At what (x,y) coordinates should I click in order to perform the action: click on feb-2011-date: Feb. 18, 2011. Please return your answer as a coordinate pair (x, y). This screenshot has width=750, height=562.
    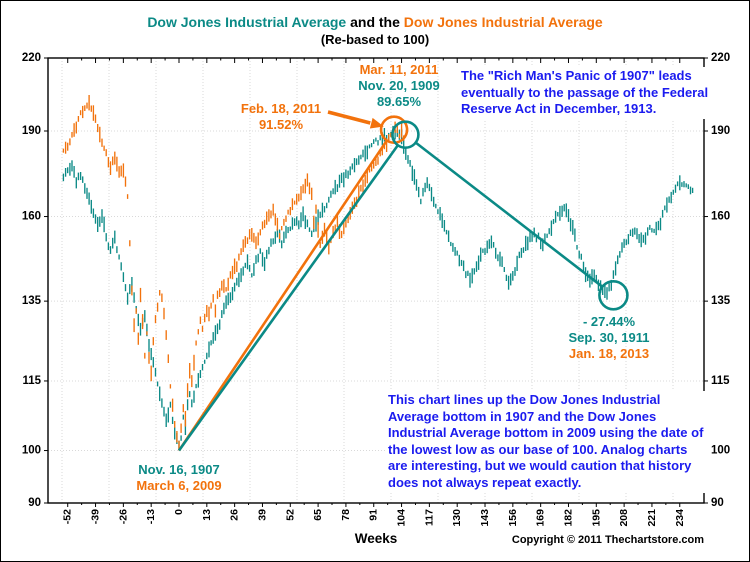
    Looking at the image, I should click on (281, 108).